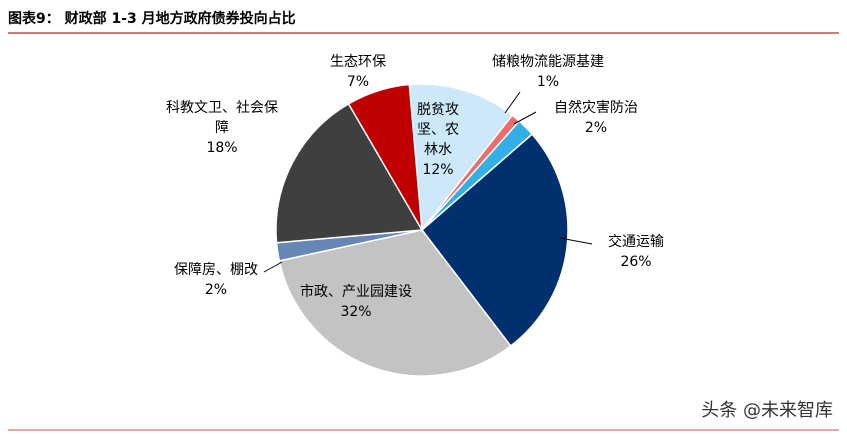 This screenshot has height=434, width=847. Describe the element at coordinates (596, 118) in the screenshot. I see `slice-label: 自然灾害防治 2%` at that location.